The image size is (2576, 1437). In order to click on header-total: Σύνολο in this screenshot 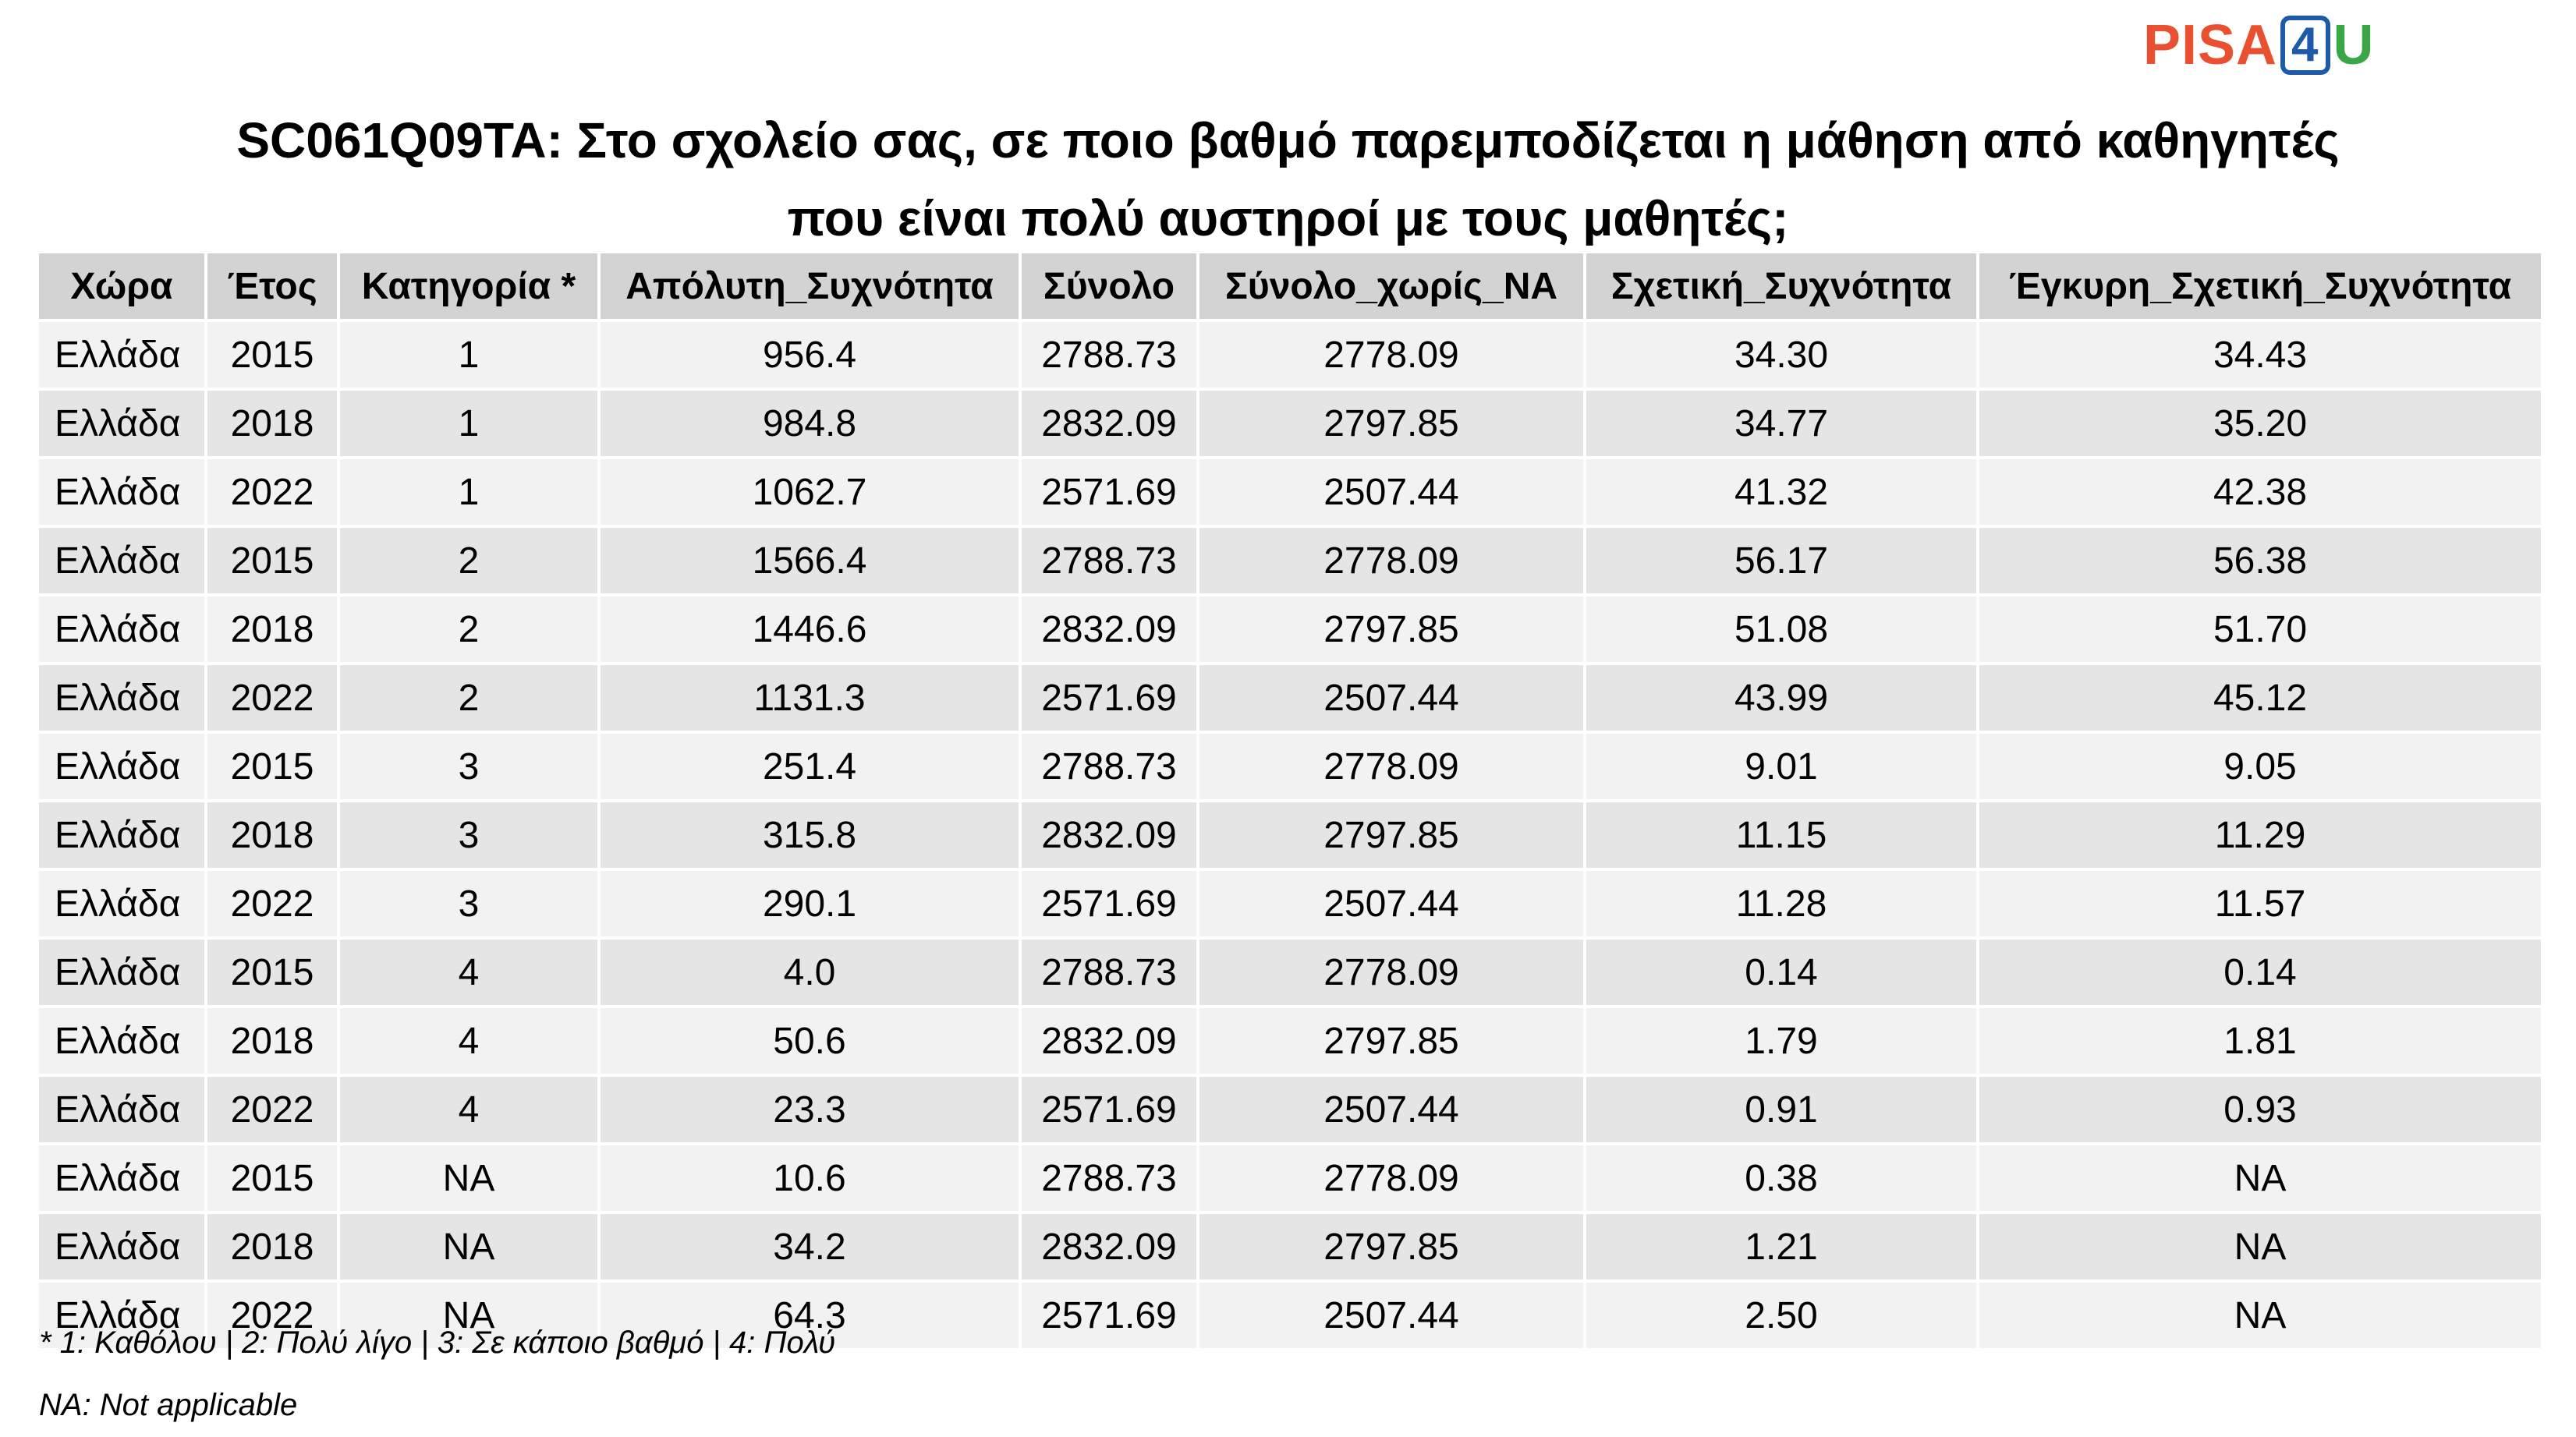, I will do `click(1110, 287)`.